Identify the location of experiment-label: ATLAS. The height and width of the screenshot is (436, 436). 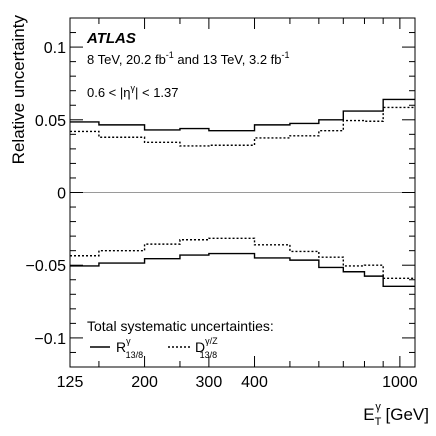
(111, 38).